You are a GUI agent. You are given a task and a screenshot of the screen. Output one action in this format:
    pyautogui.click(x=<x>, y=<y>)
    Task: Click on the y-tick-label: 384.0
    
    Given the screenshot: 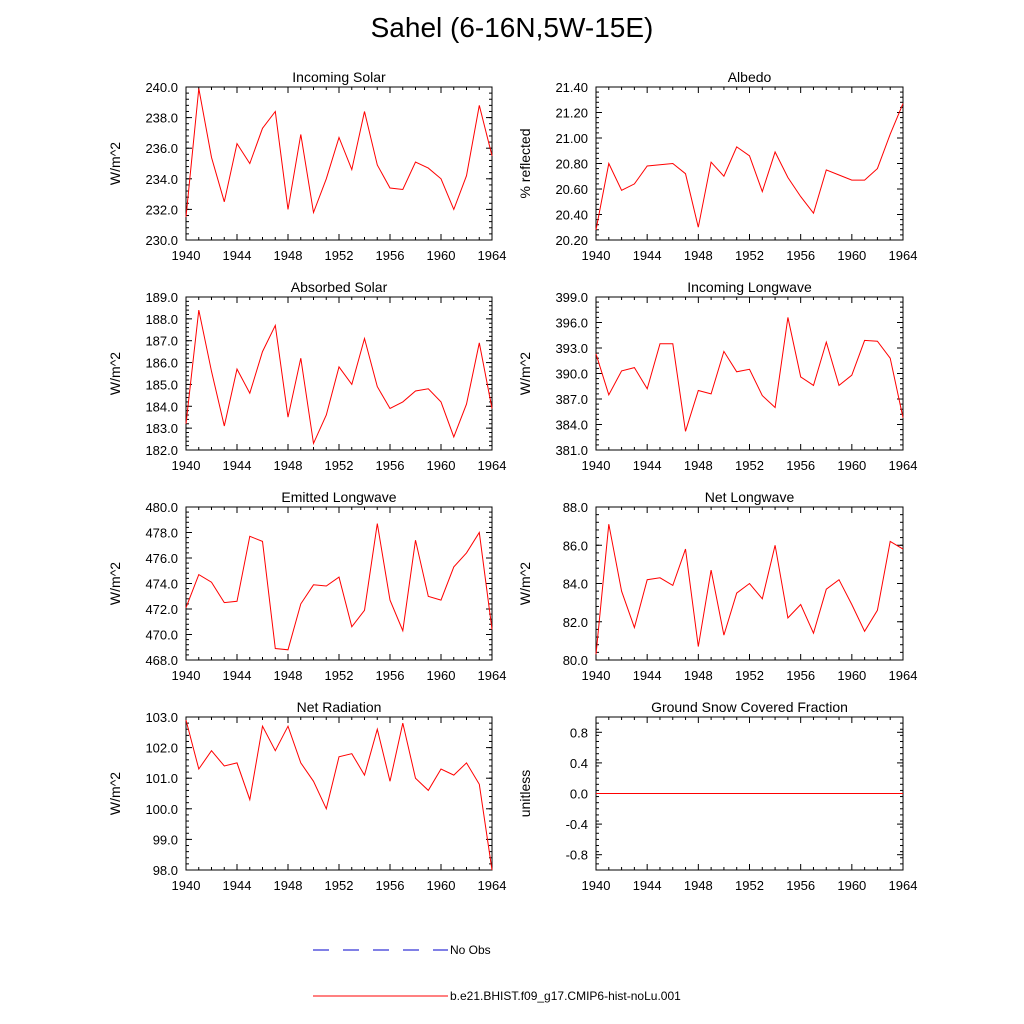 What is the action you would take?
    pyautogui.click(x=571, y=425)
    